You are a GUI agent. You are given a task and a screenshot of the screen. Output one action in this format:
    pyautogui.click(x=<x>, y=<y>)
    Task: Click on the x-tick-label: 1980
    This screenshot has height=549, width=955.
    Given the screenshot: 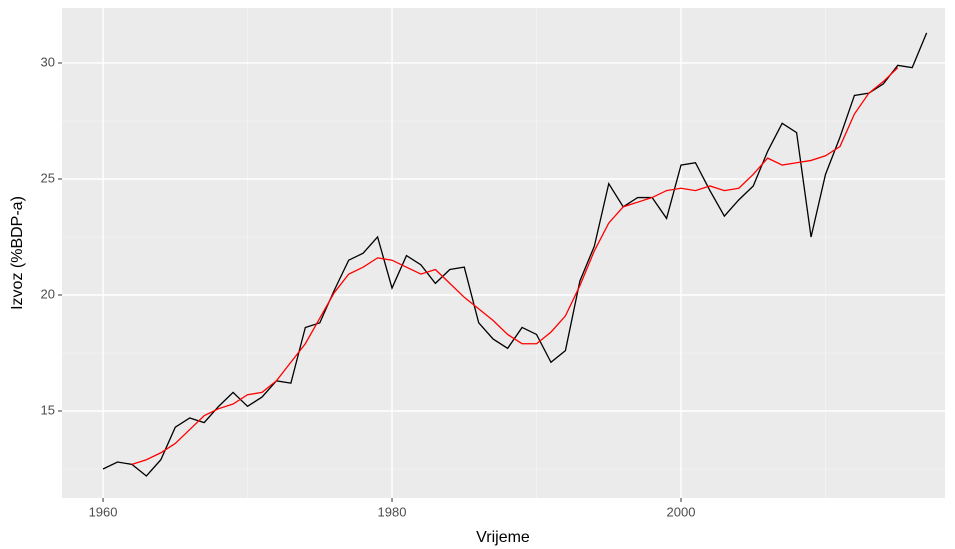 What is the action you would take?
    pyautogui.click(x=392, y=511)
    